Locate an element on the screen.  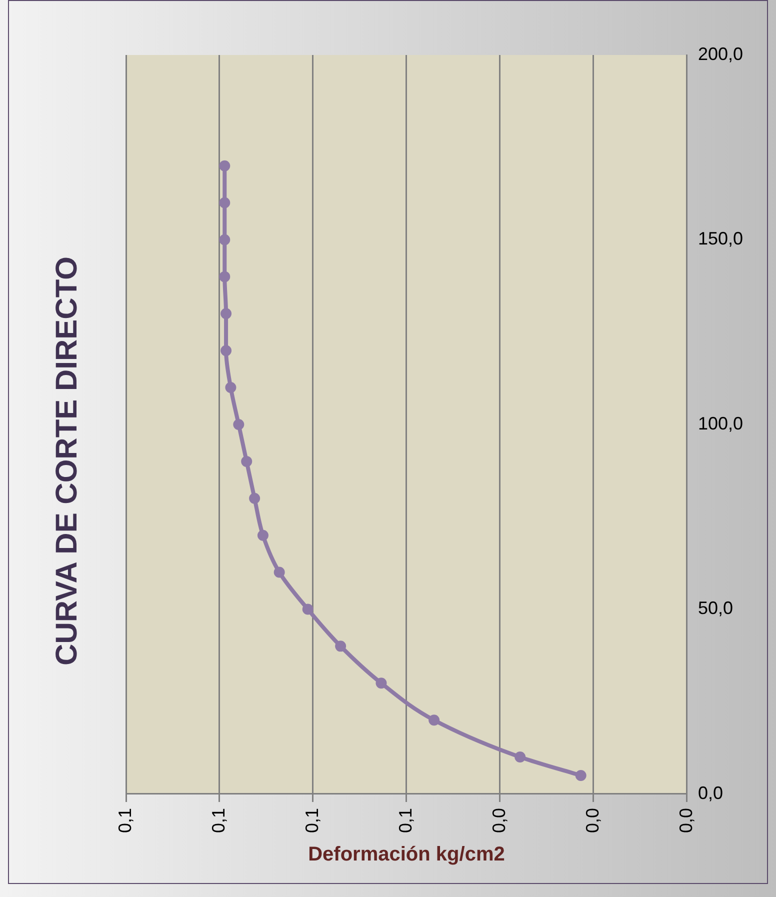
text: CURVA DE CORTE DIRECTO is located at coordinates (67, 461).